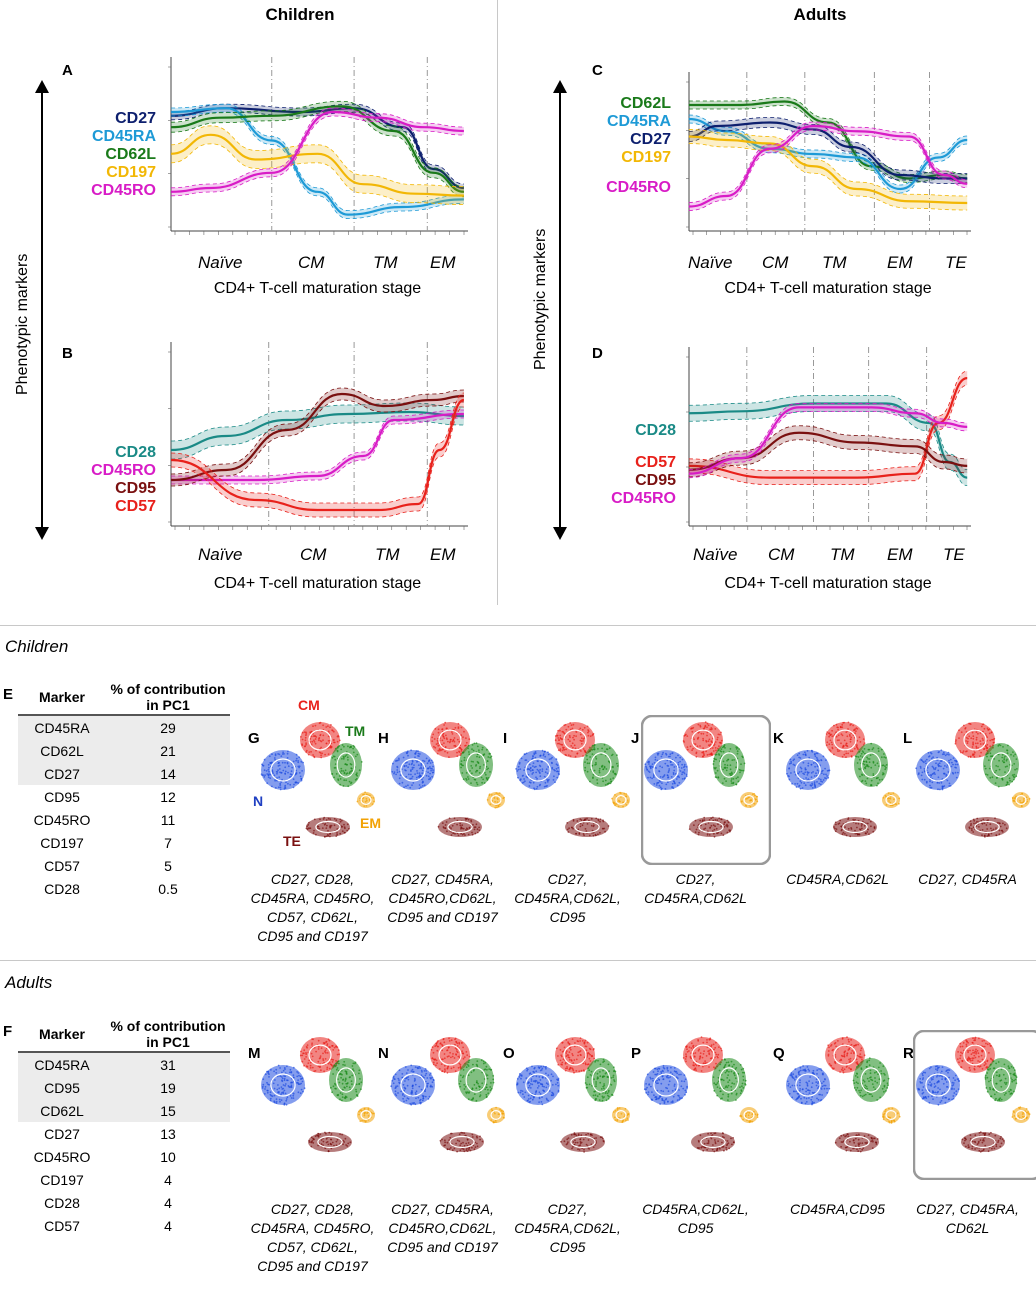  I want to click on umap-label: R, so click(908, 1053).